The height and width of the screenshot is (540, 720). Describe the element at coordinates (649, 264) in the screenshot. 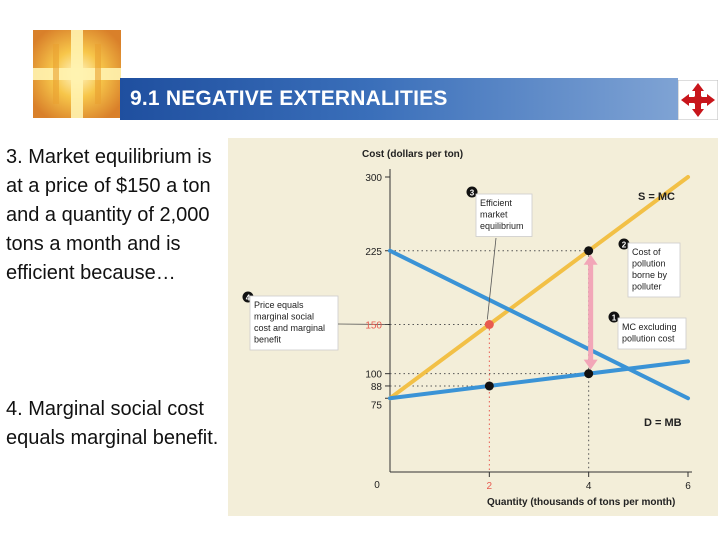

I see `annotation-2-line: pollution` at that location.